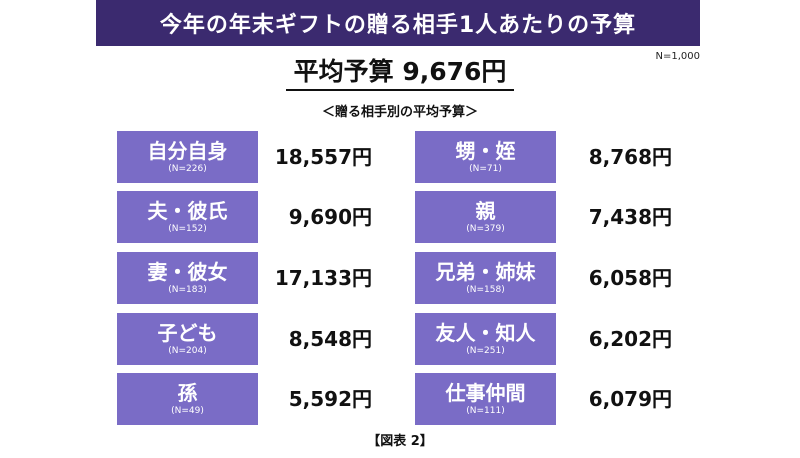 The width and height of the screenshot is (800, 458). Describe the element at coordinates (187, 290) in the screenshot. I see `category-sample-size: (N=183)` at that location.